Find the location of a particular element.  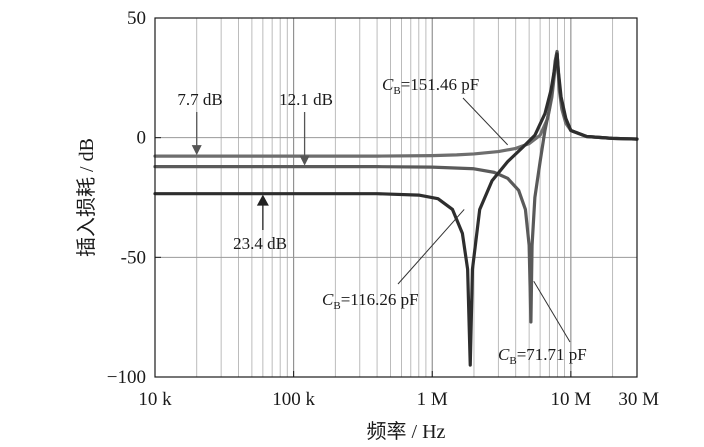

x-tick-label: 1 M is located at coordinates (432, 399).